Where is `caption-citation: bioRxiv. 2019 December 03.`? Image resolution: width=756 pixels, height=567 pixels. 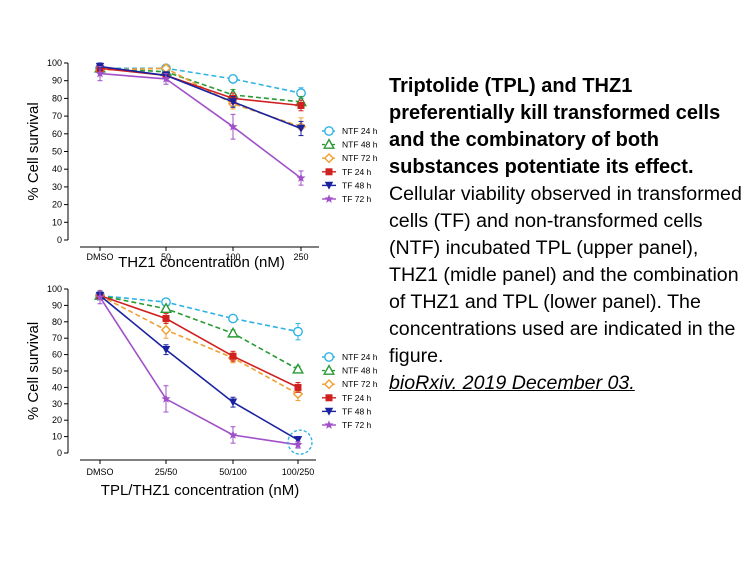 caption-citation: bioRxiv. 2019 December 03. is located at coordinates (512, 383).